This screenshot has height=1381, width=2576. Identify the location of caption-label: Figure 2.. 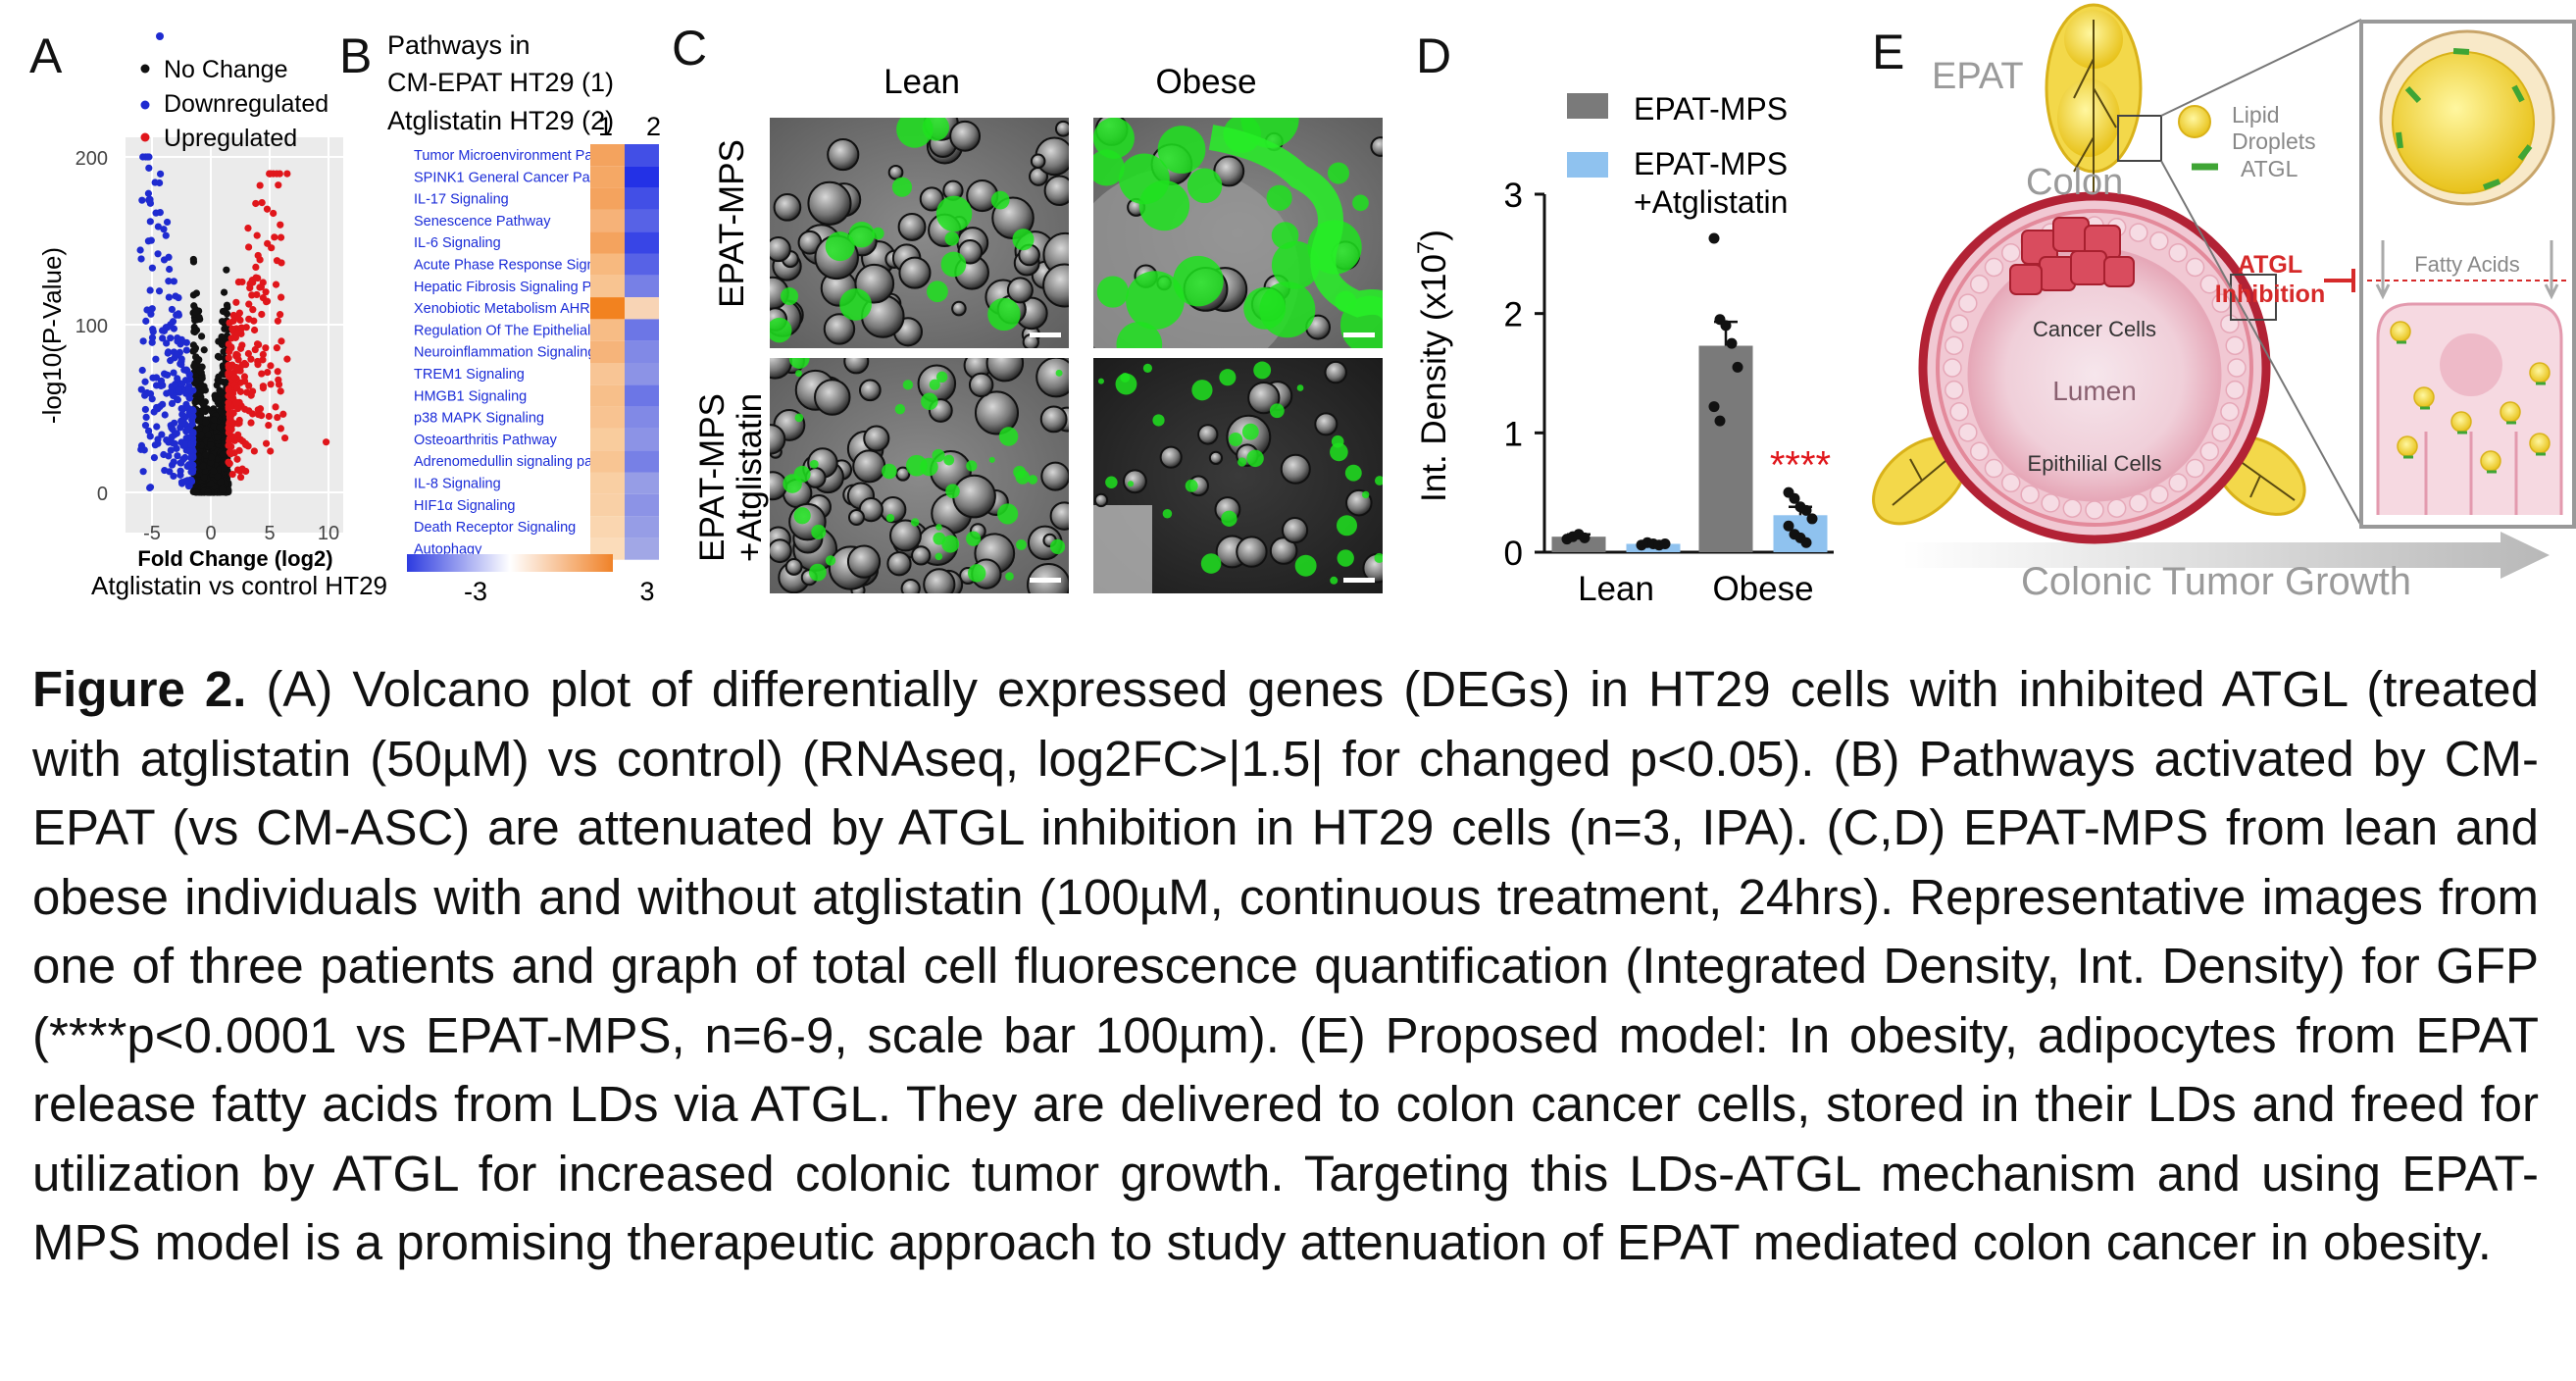
(140, 689).